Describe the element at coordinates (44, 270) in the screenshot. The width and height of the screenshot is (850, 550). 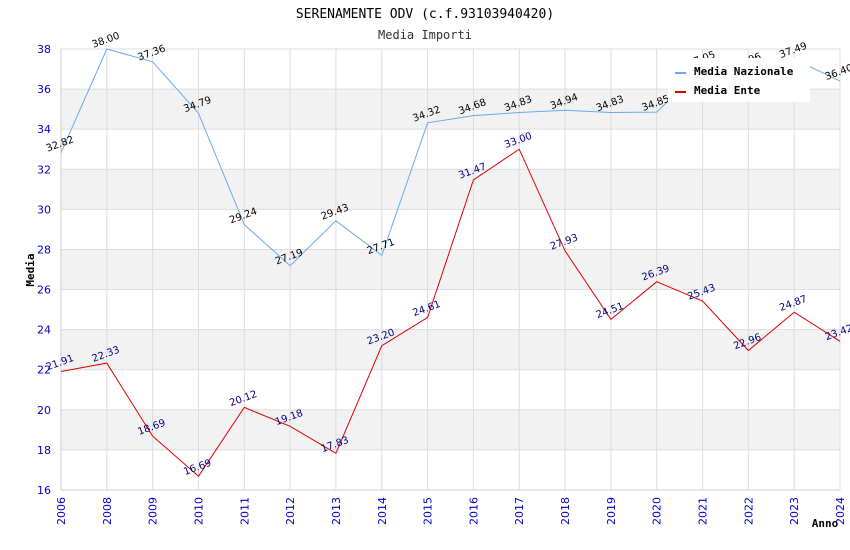
I see `y-axis-ticks: 16 18 20 22 24 26 28 30 32 34 36 38` at that location.